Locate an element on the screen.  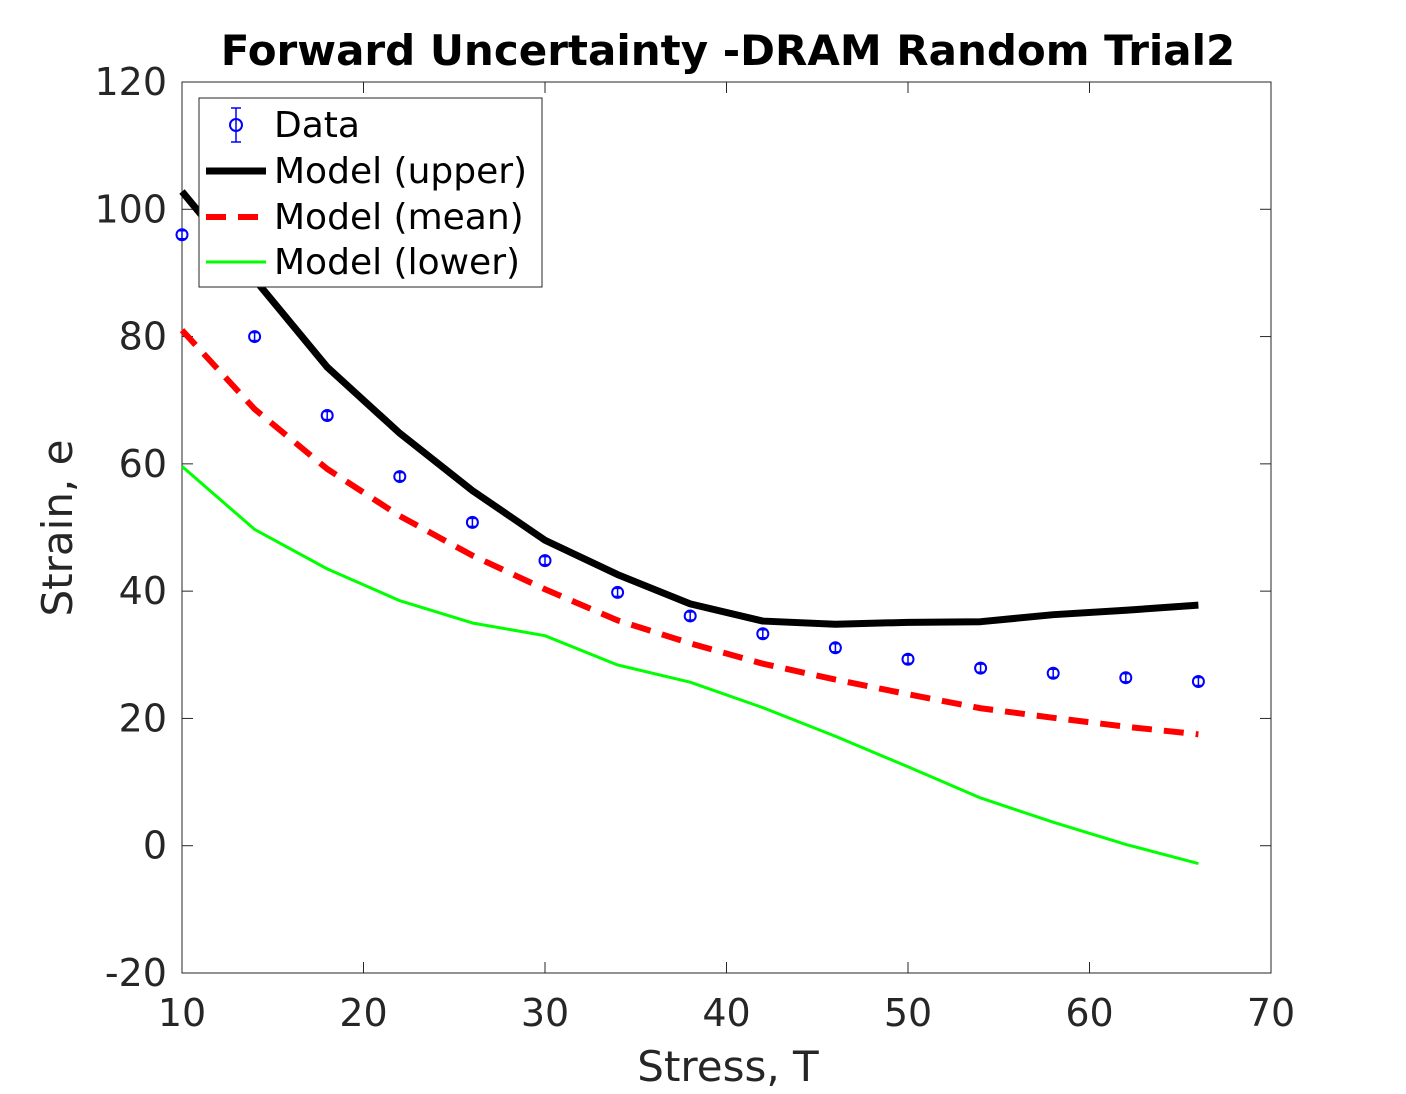
x-tick-label: 30 is located at coordinates (545, 1013).